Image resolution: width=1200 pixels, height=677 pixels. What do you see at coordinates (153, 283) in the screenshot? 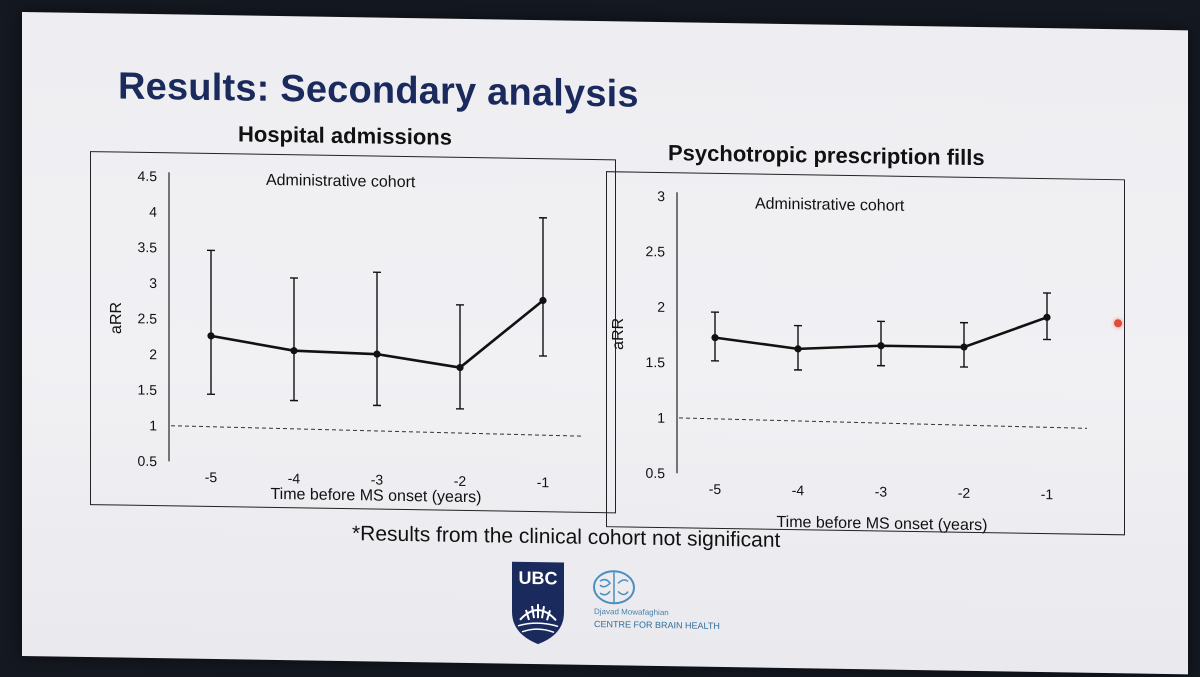
I see `hospital-ytick-label: 3` at bounding box center [153, 283].